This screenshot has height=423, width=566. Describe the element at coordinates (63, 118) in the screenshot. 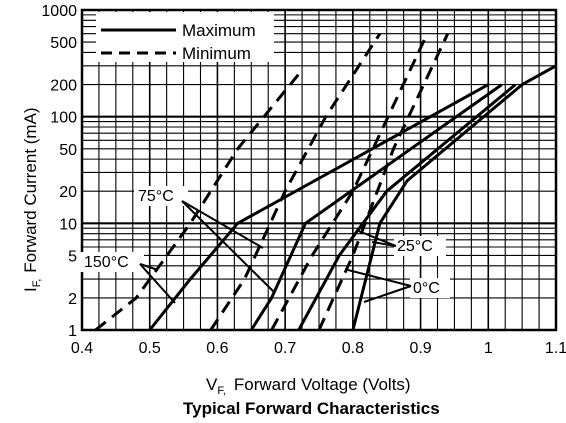

I see `y-tick-label: 100` at that location.